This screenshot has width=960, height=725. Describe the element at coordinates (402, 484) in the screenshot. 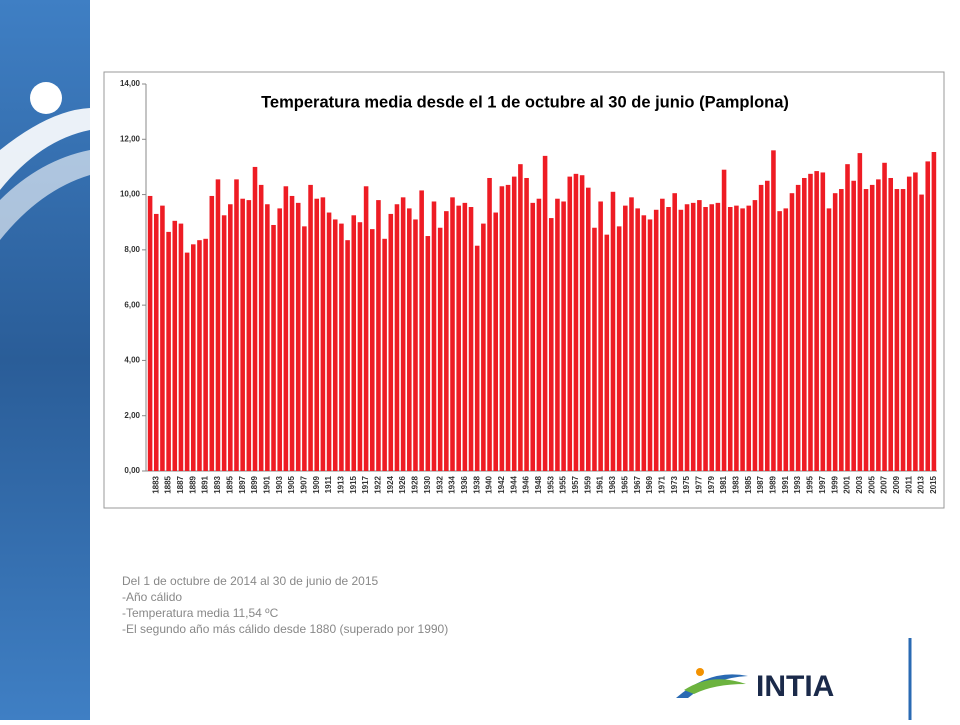

I see `x-tick-label: 1926` at that location.